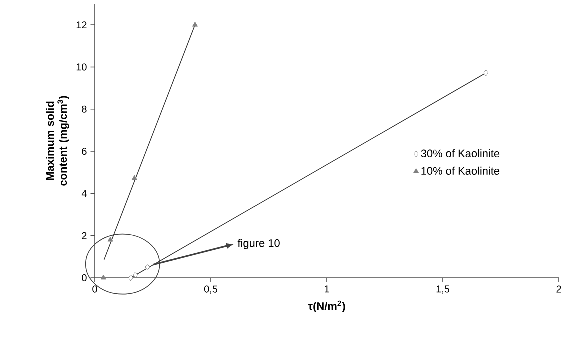  What do you see at coordinates (81, 67) in the screenshot?
I see `y-tick-label: 10` at bounding box center [81, 67].